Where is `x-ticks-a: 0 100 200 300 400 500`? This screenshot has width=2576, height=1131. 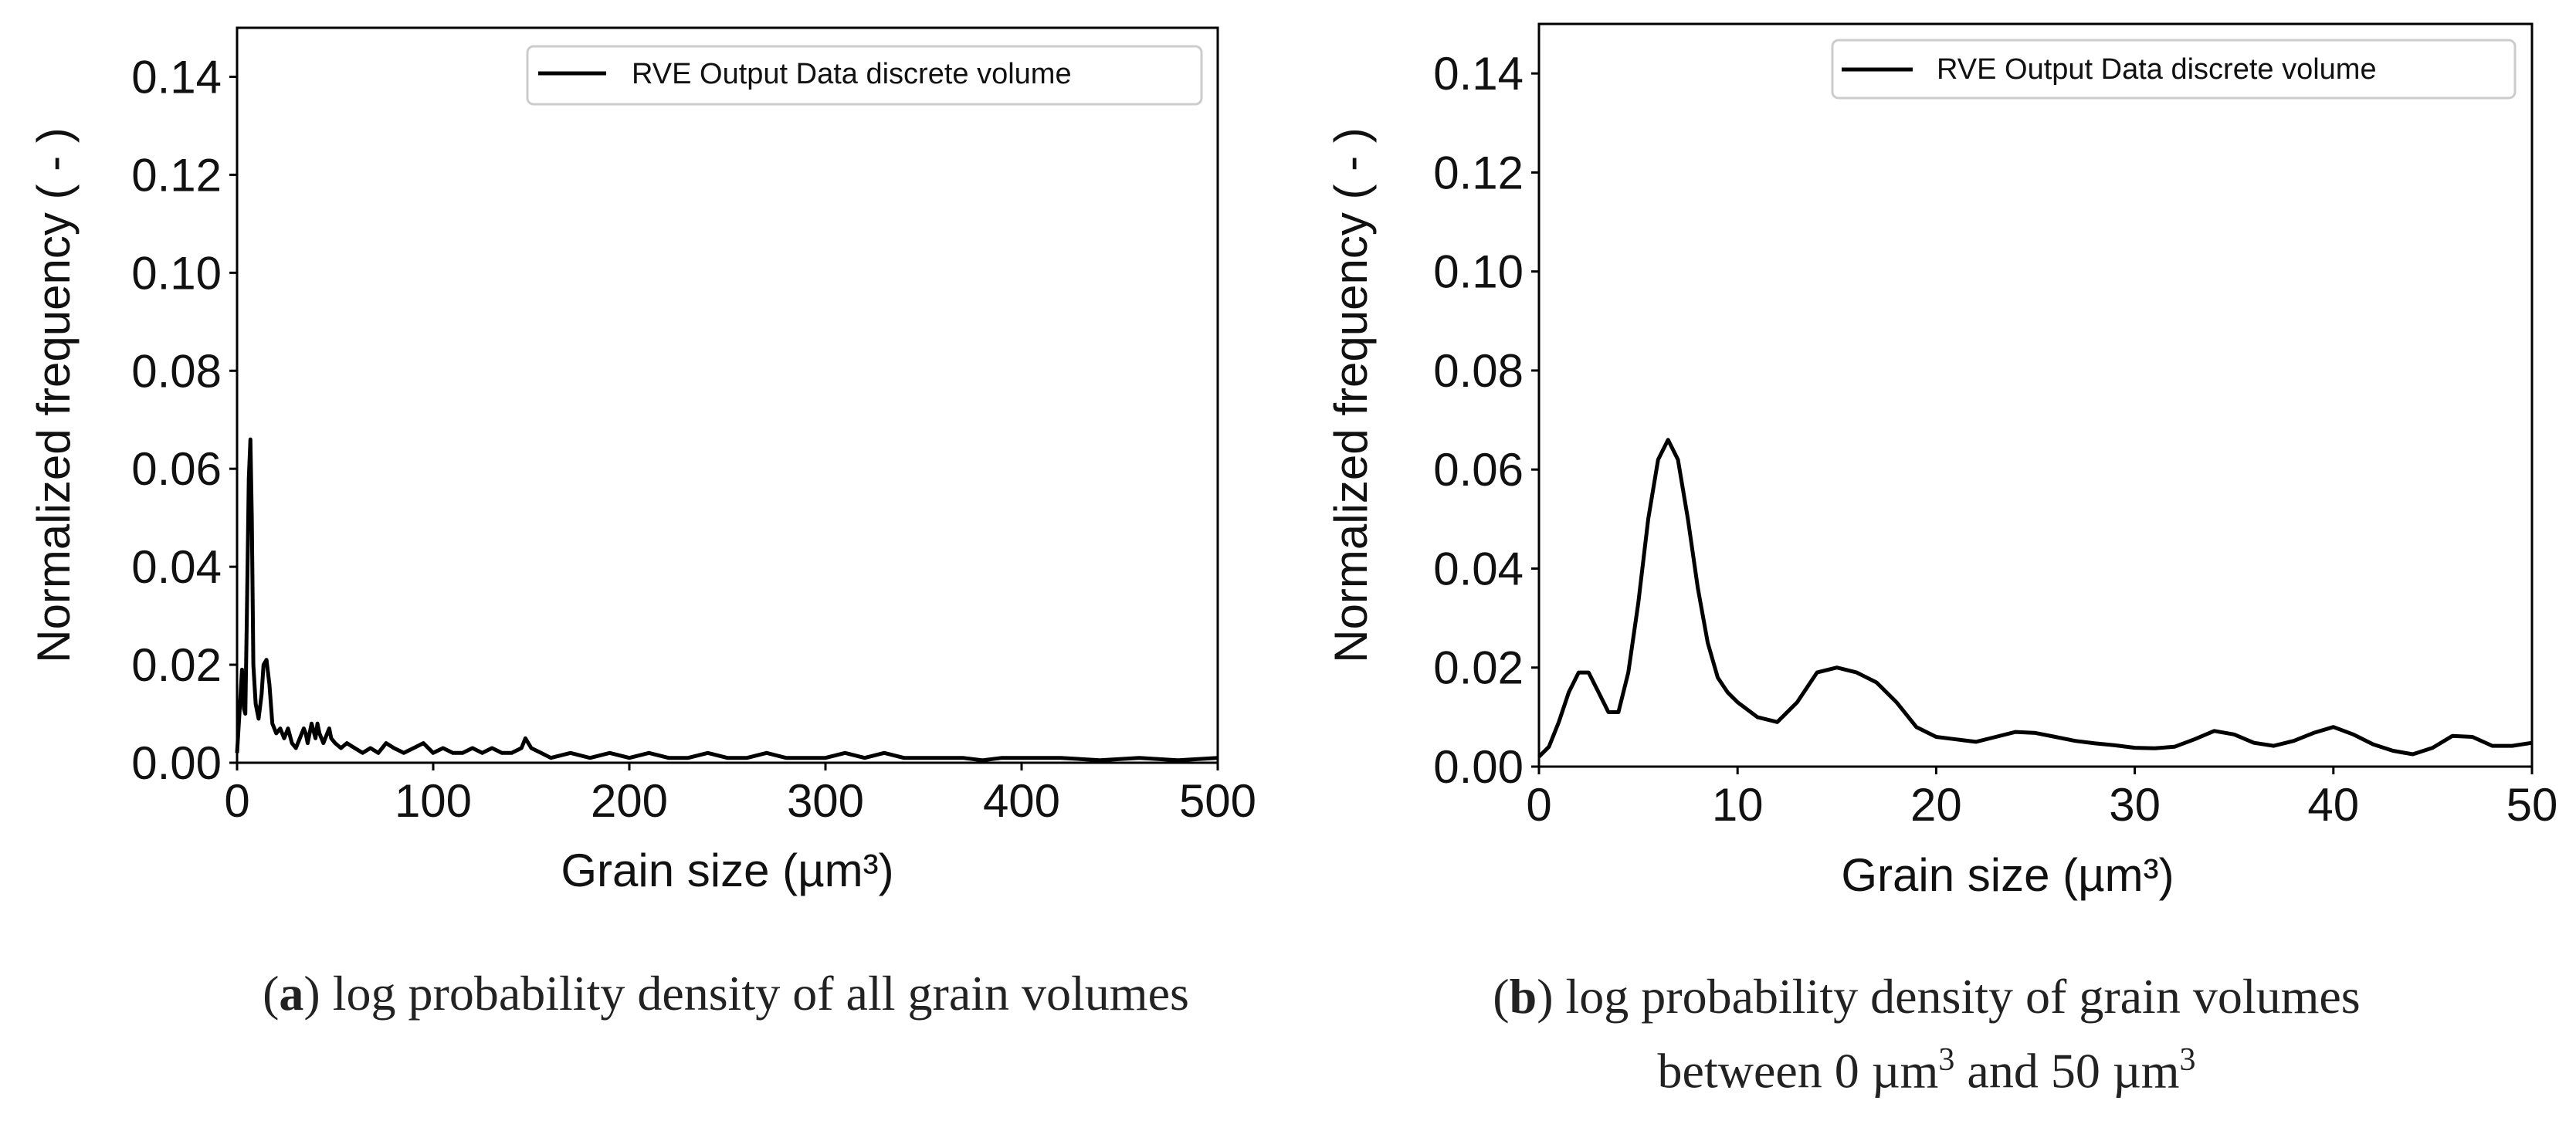
x-ticks-a: 0 100 200 300 400 500 is located at coordinates (740, 795).